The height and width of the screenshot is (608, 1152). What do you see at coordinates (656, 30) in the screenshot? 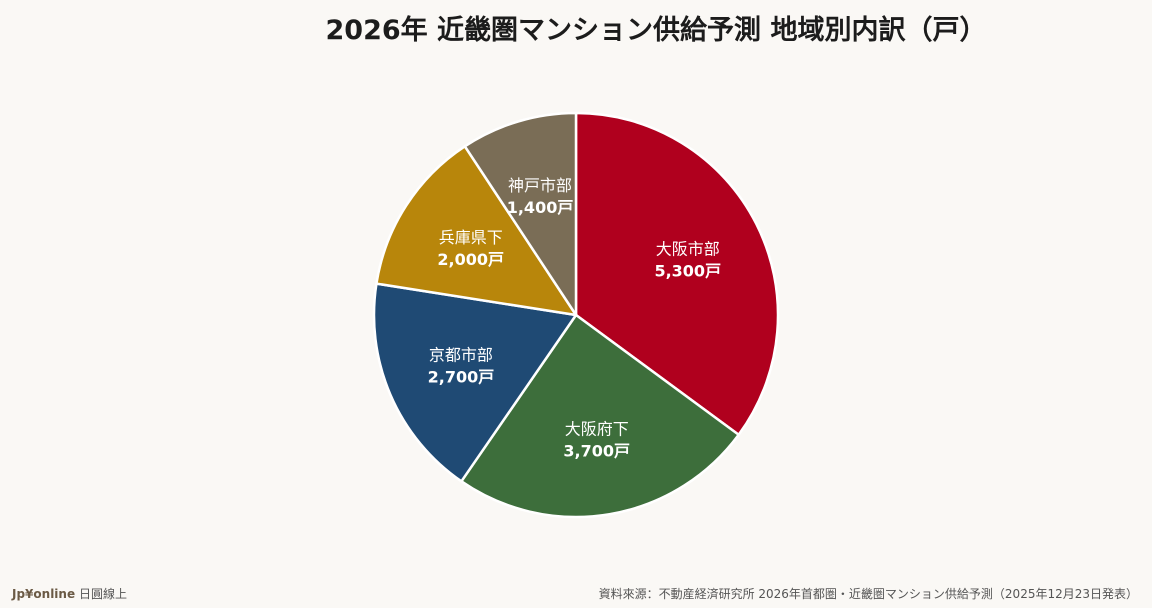
I see `chart-title: 2026年 近畿圏マンション供給予測 地域別内訳（戸）` at bounding box center [656, 30].